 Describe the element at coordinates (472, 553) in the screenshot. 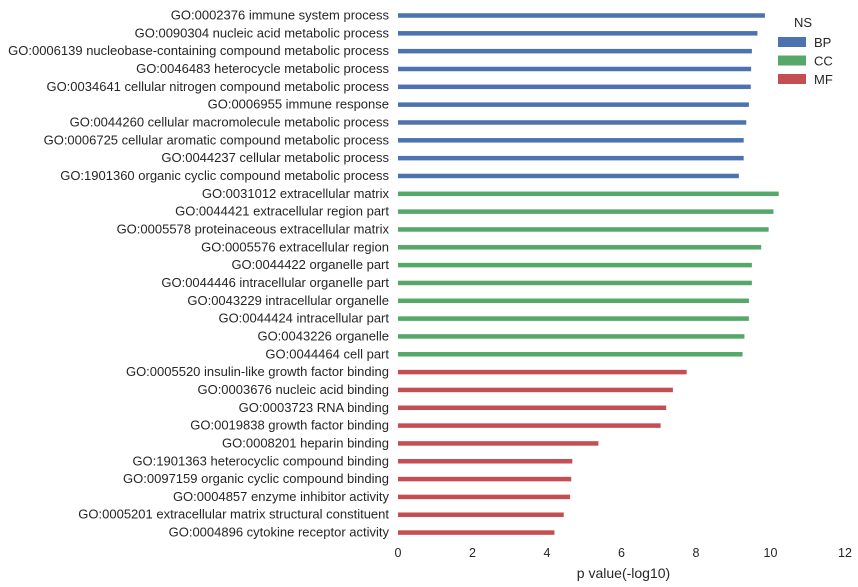

I see `x-tick-label: 2` at that location.